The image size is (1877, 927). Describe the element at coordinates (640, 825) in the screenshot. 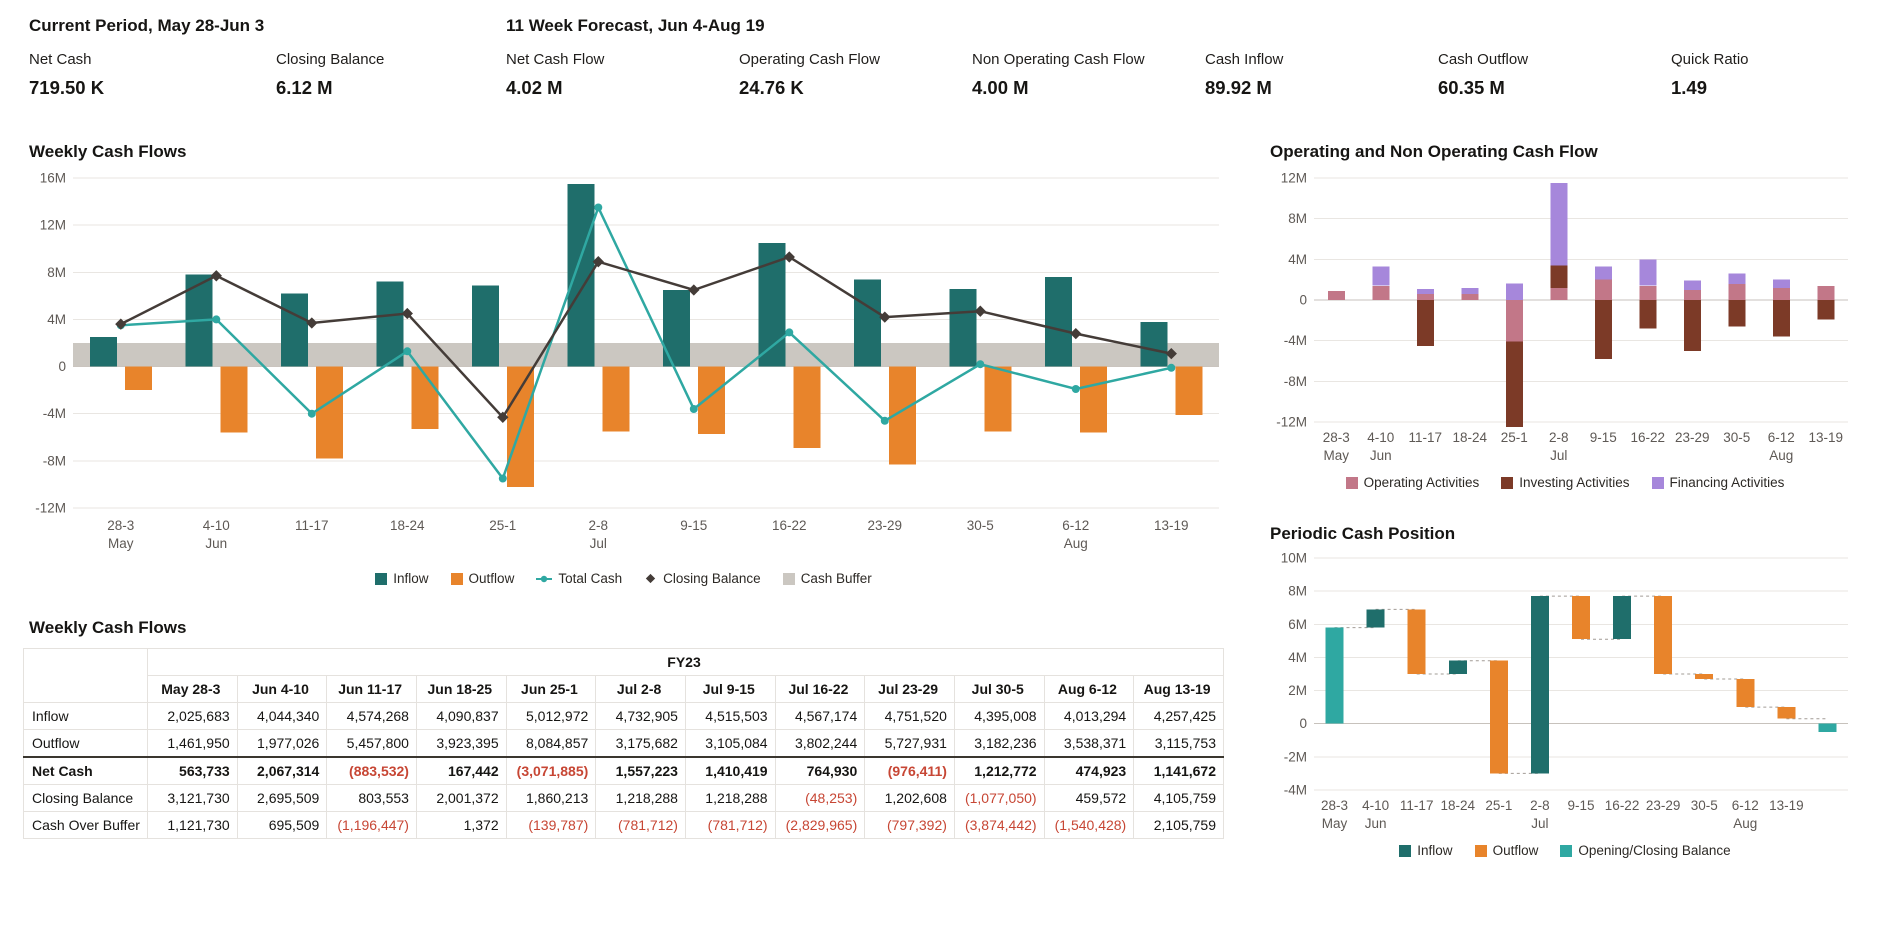

I see `table-cell: (781,712)` at that location.